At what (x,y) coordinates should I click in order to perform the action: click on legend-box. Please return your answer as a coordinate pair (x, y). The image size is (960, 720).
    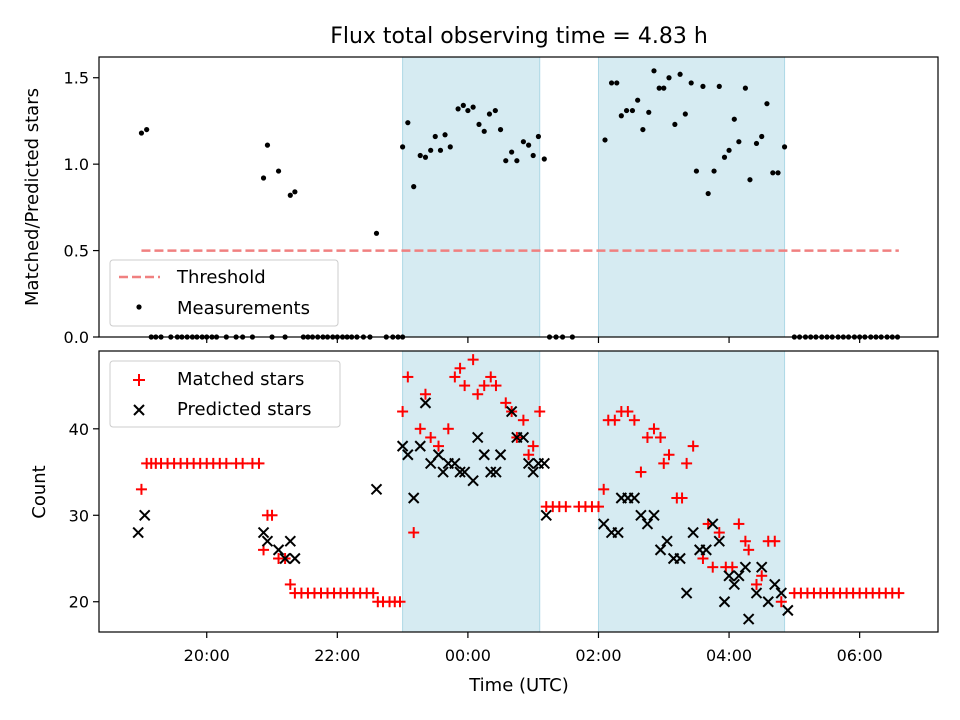
    Looking at the image, I should click on (224, 293).